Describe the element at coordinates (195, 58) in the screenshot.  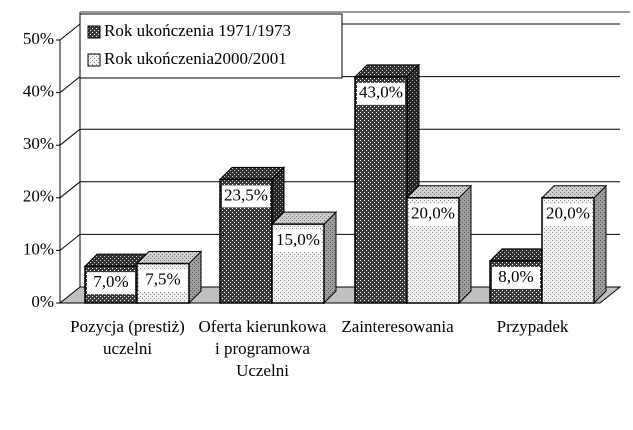
I see `legend-label: Rok ukończenia2000/2001` at that location.